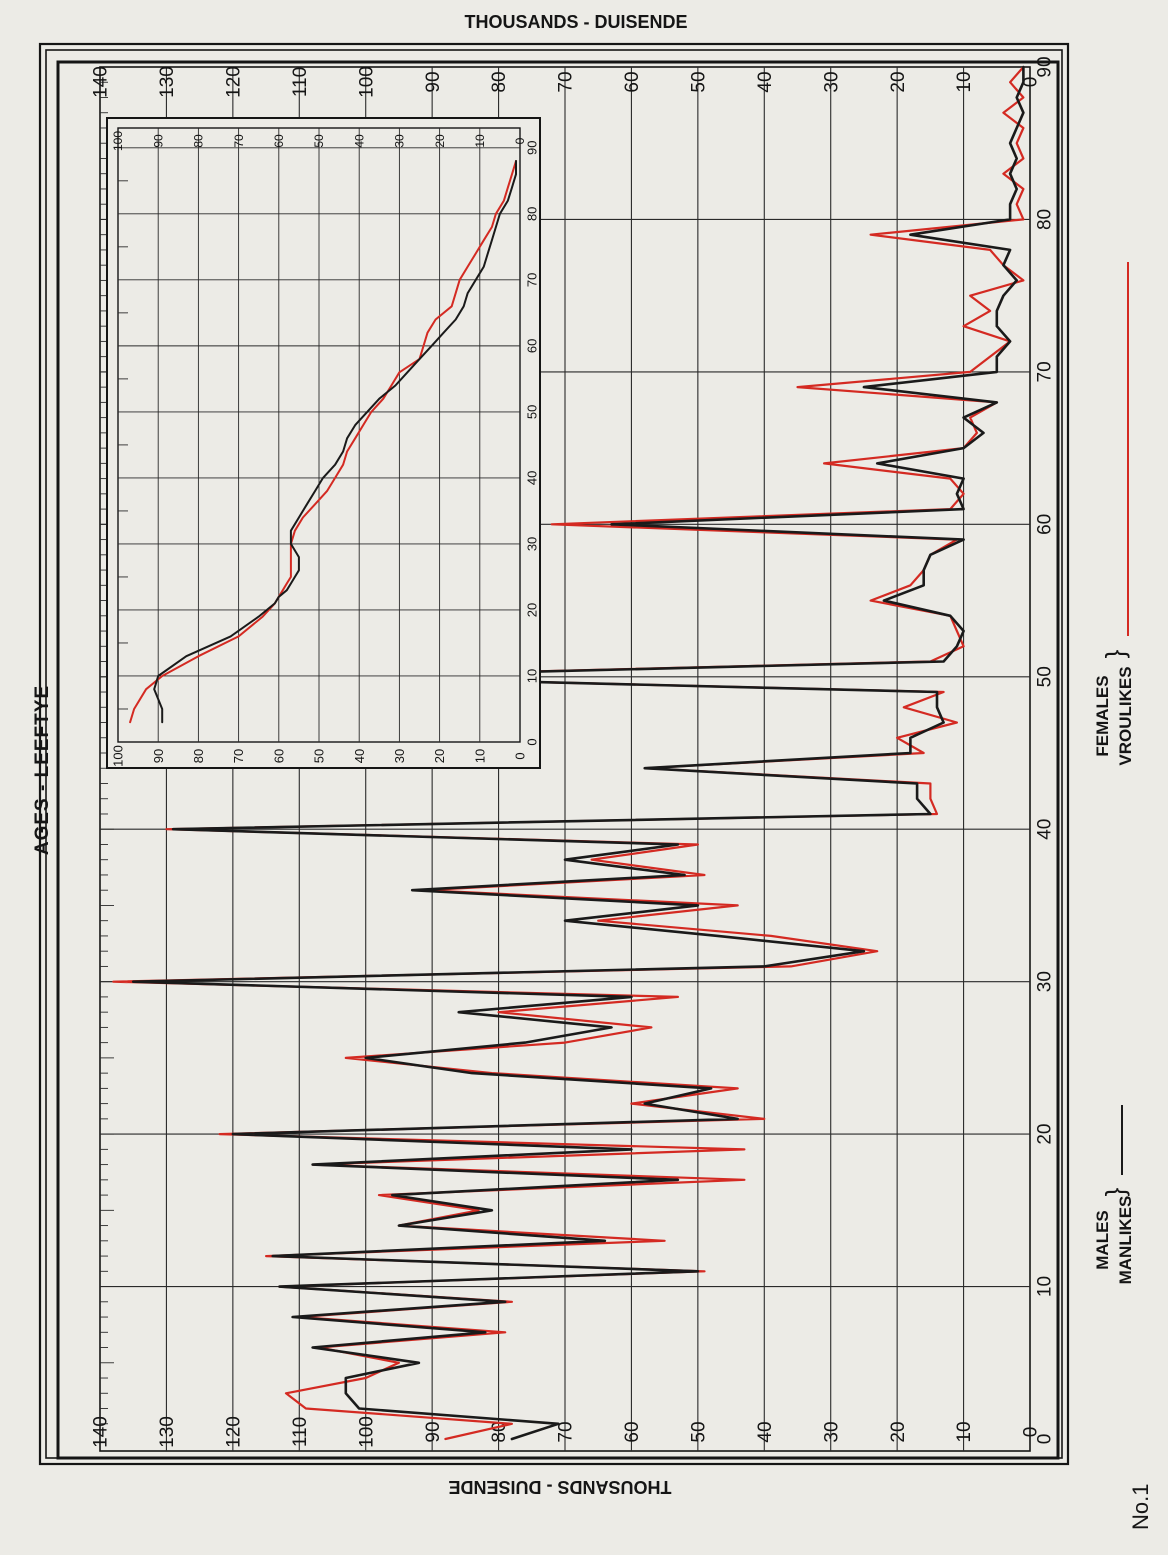  I want to click on legend-females-label-en: FEMALES, so click(1102, 715).